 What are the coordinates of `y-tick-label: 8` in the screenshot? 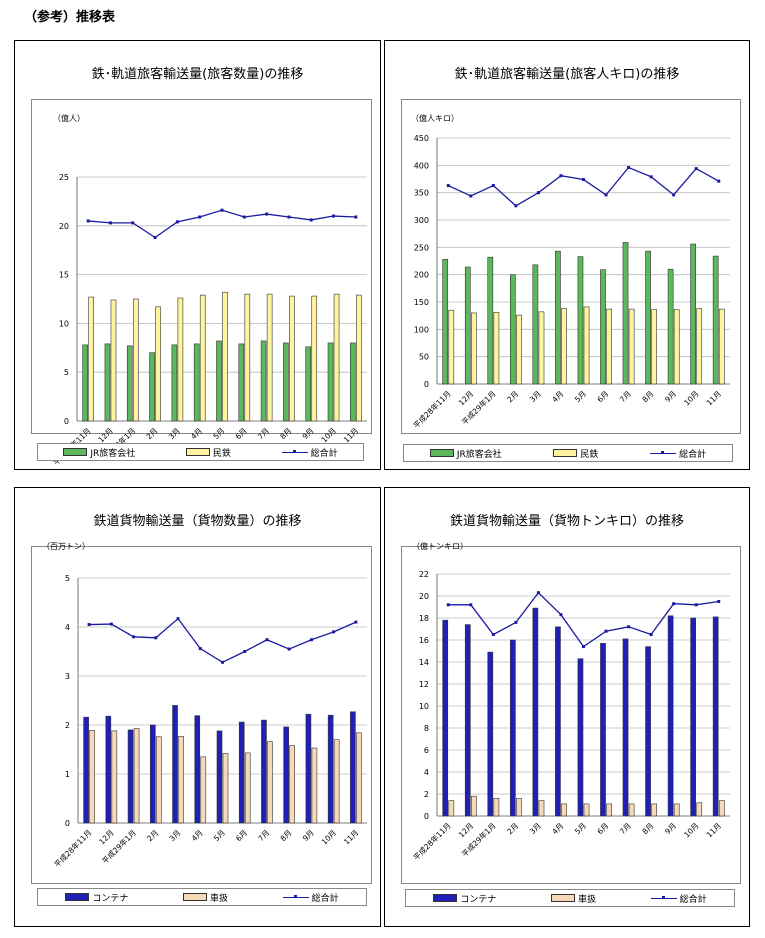 It's located at (426, 728).